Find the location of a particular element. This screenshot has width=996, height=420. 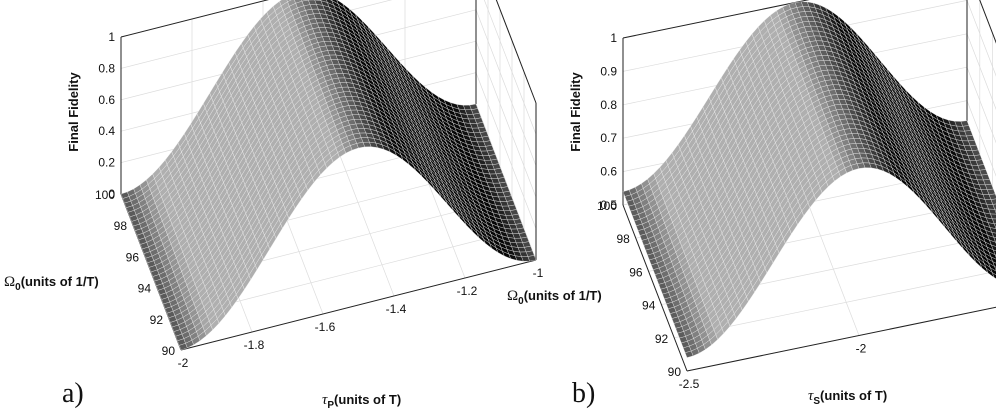

z-tick-label: 0.2 is located at coordinates (106, 163).